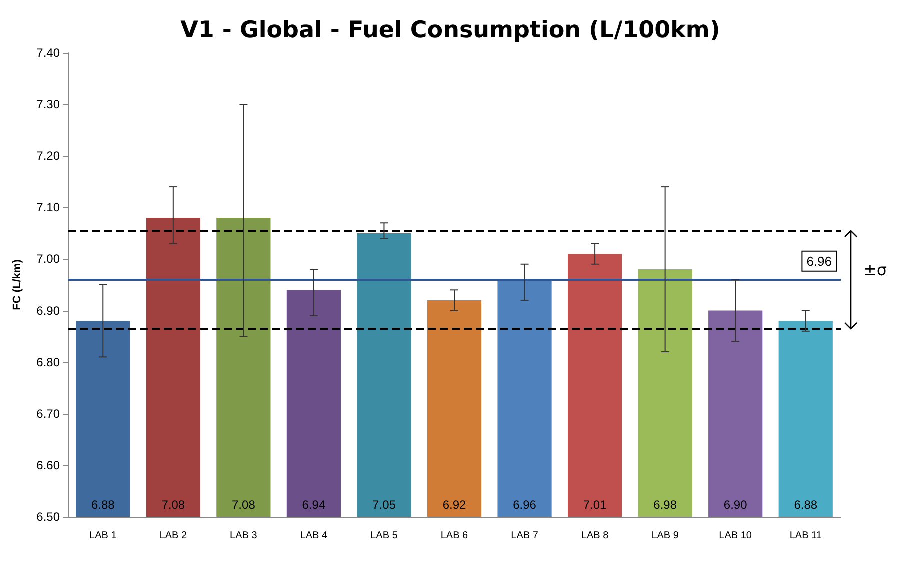  Describe the element at coordinates (314, 505) in the screenshot. I see `data-label: 6.94` at that location.